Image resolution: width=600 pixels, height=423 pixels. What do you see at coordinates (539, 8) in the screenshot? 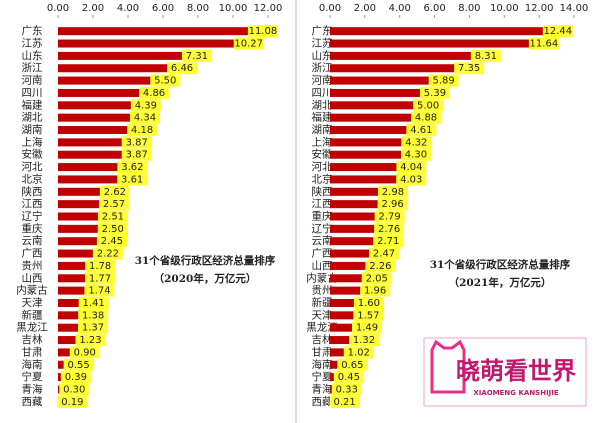
I see `x-tick-label: 12.00` at bounding box center [539, 8].